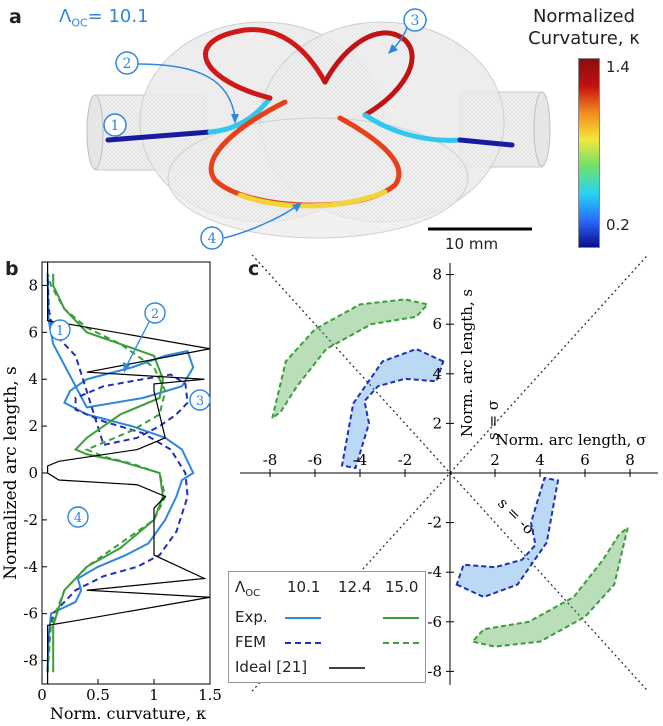  I want to click on rod-left-straight, so click(159, 136).